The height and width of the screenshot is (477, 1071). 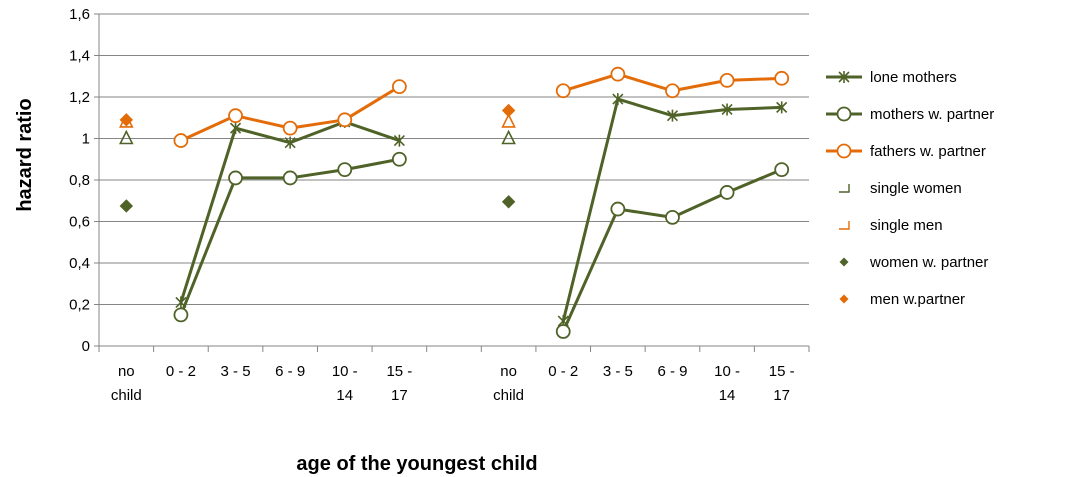 I want to click on legend-item: single men, so click(x=891, y=225).